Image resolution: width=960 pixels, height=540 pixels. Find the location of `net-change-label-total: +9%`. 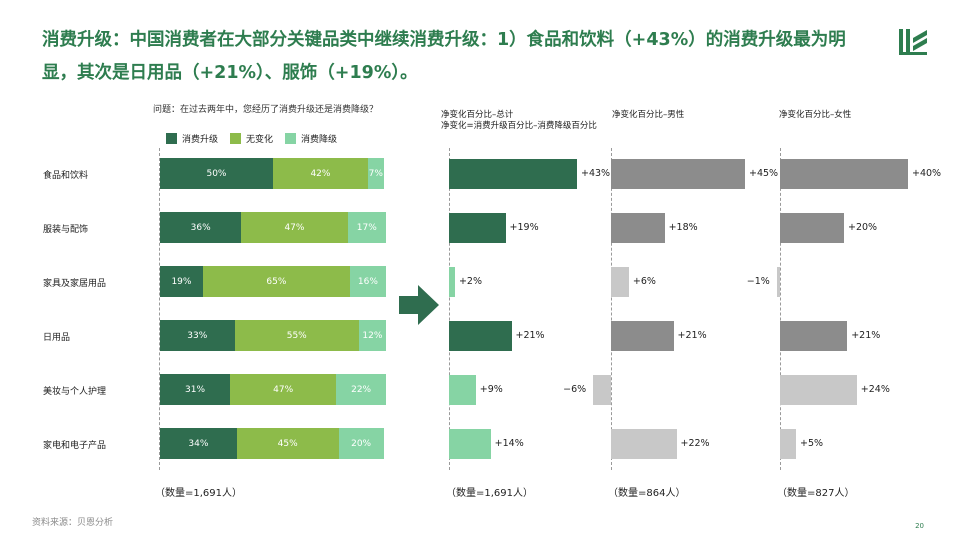

net-change-label-total: +9% is located at coordinates (491, 389).